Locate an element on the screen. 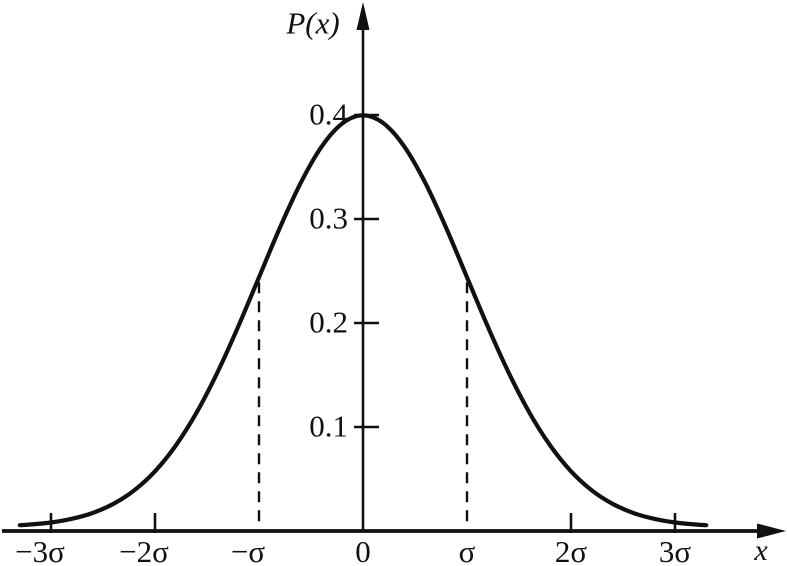 The width and height of the screenshot is (787, 566). x-tick-label: σ is located at coordinates (467, 550).